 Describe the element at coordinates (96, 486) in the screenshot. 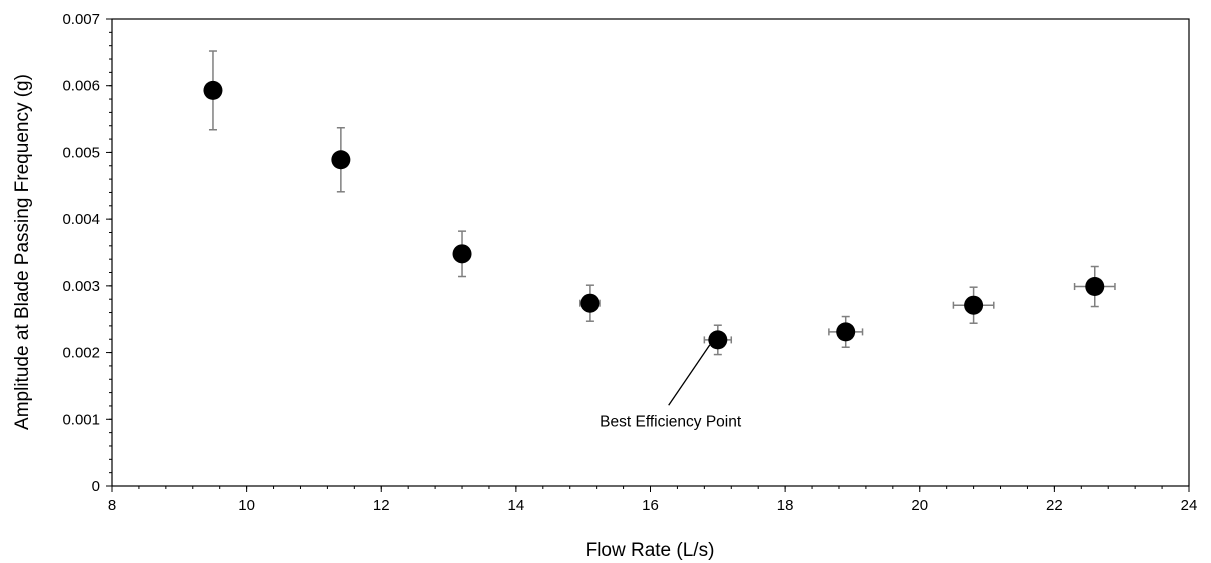

I see `y-tick-label: 0` at that location.